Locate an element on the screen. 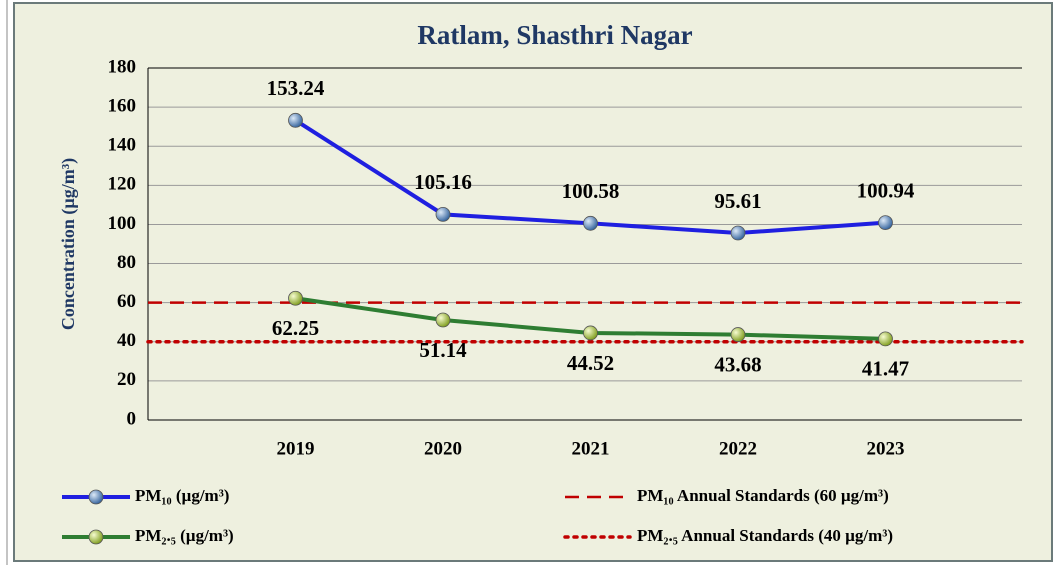 Image resolution: width=1064 pixels, height=565 pixels. x-tick-label: 2019 is located at coordinates (296, 448).